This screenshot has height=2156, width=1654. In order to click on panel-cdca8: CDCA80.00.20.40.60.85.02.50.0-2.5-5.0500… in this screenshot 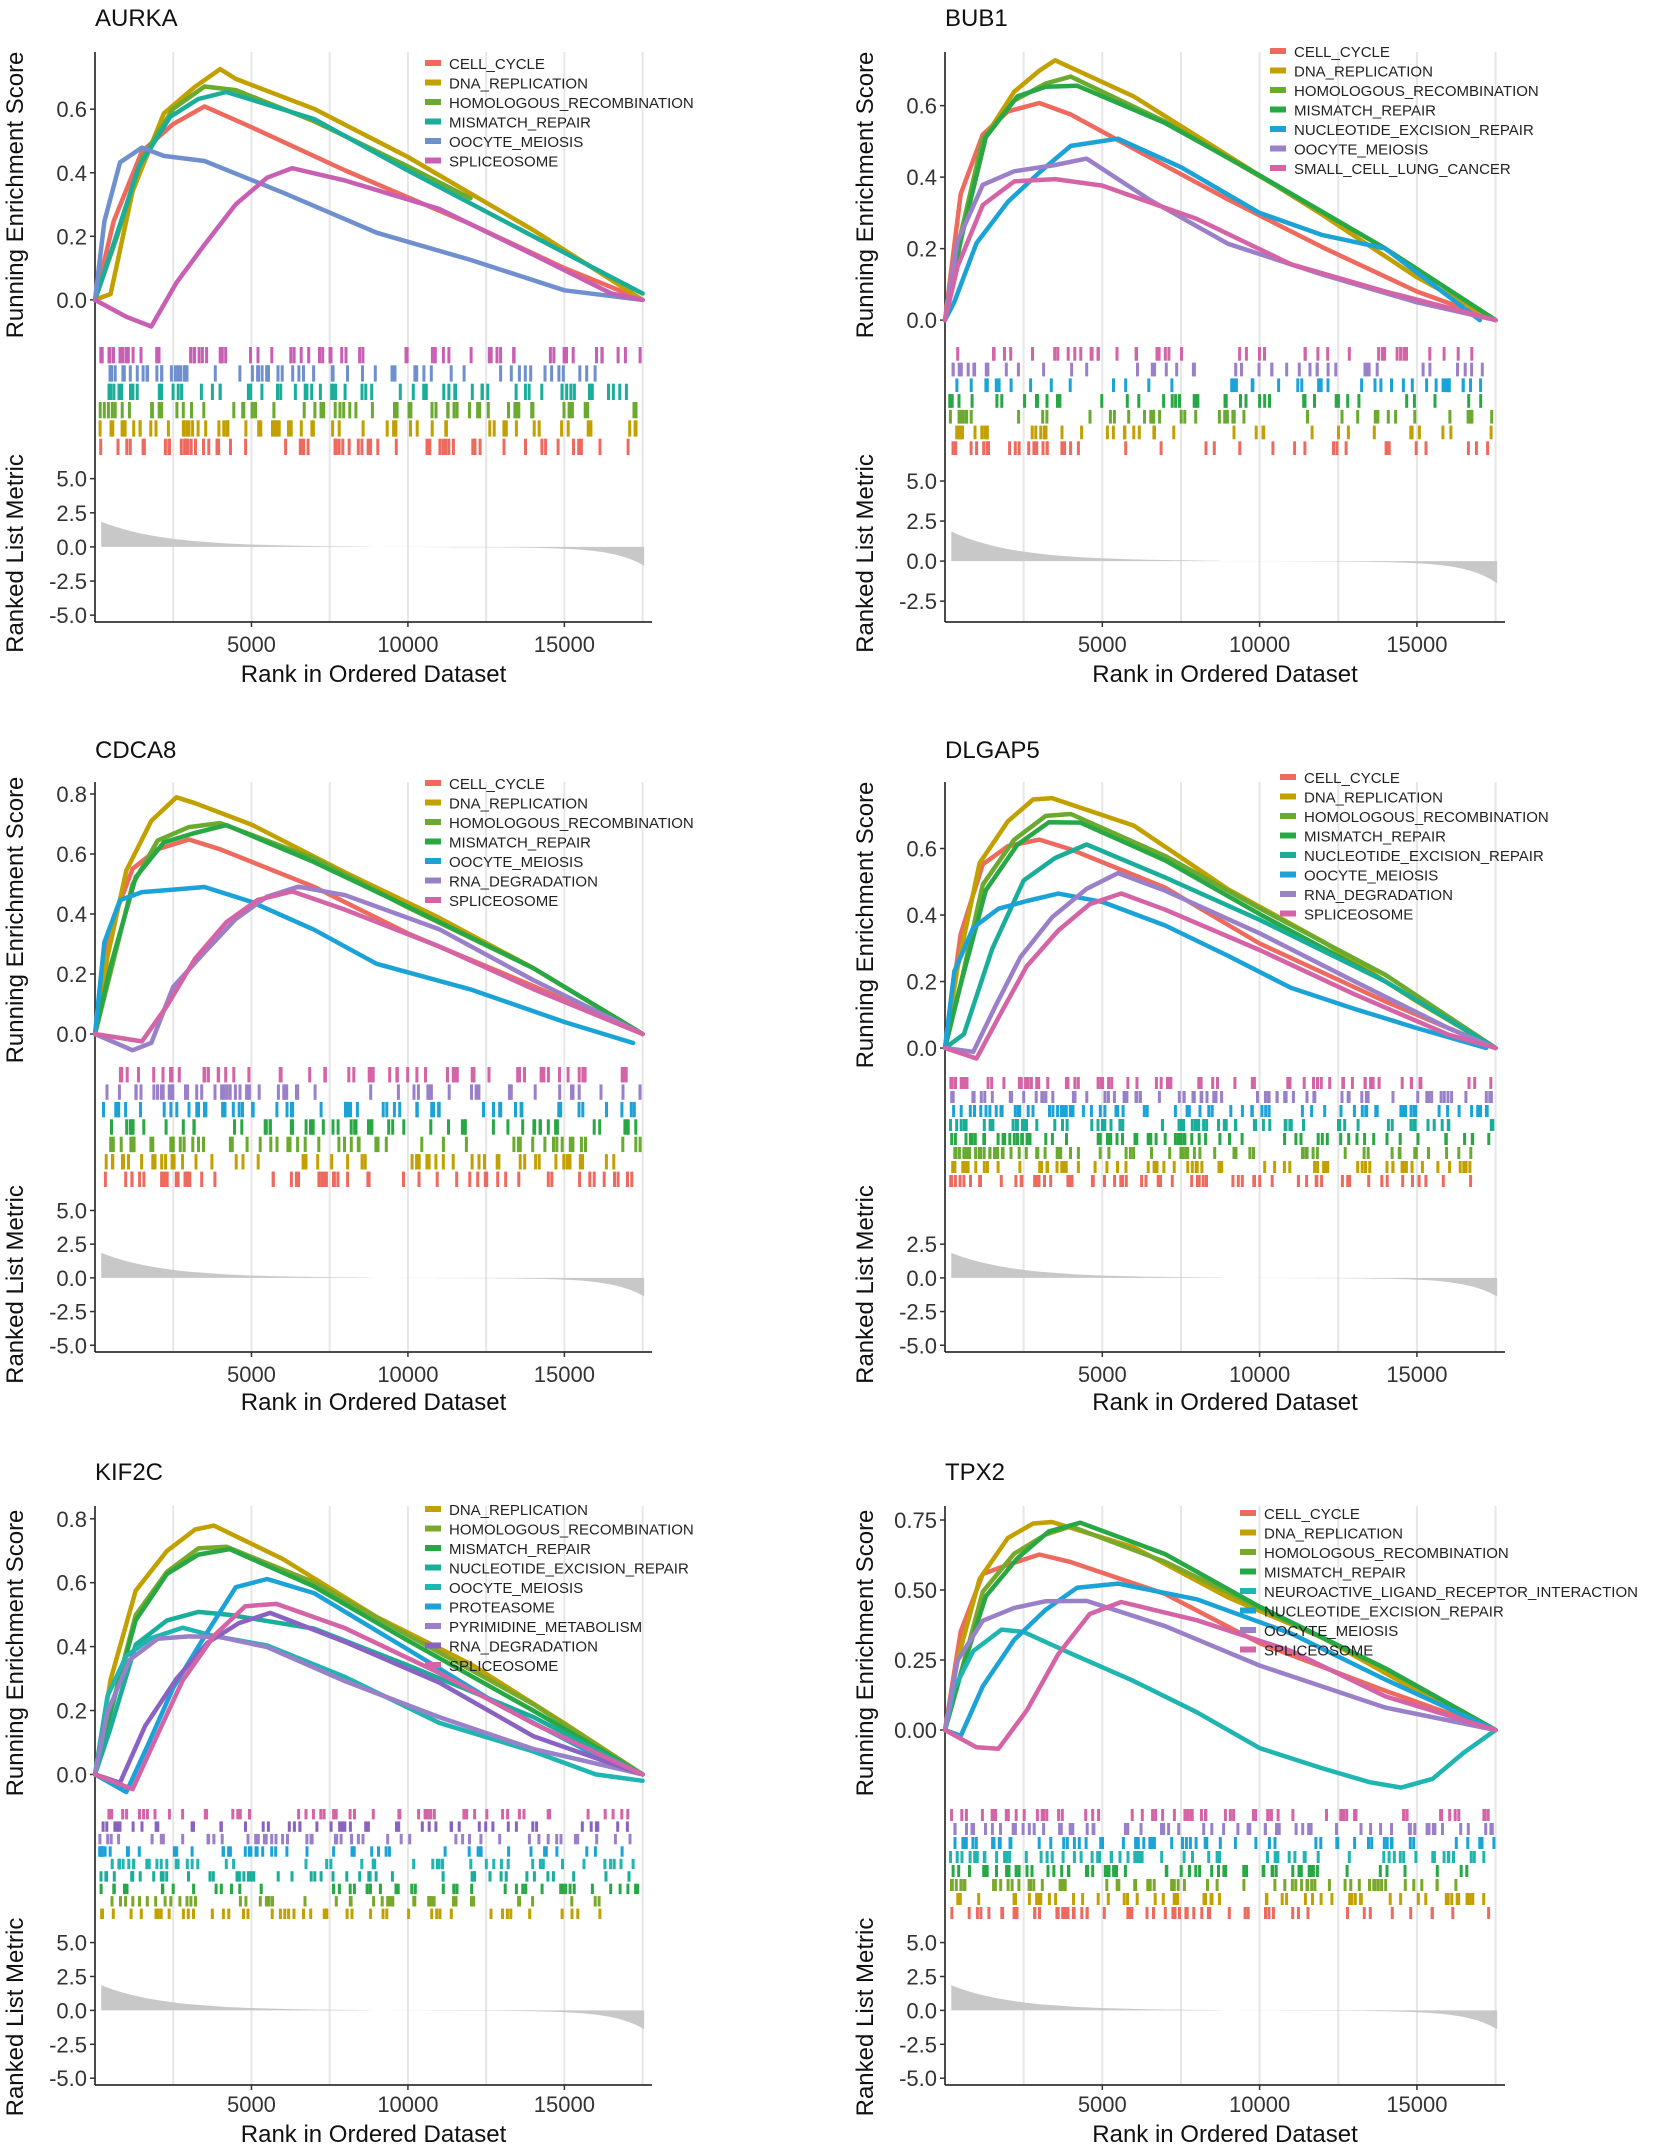, I will do `click(348, 1076)`.